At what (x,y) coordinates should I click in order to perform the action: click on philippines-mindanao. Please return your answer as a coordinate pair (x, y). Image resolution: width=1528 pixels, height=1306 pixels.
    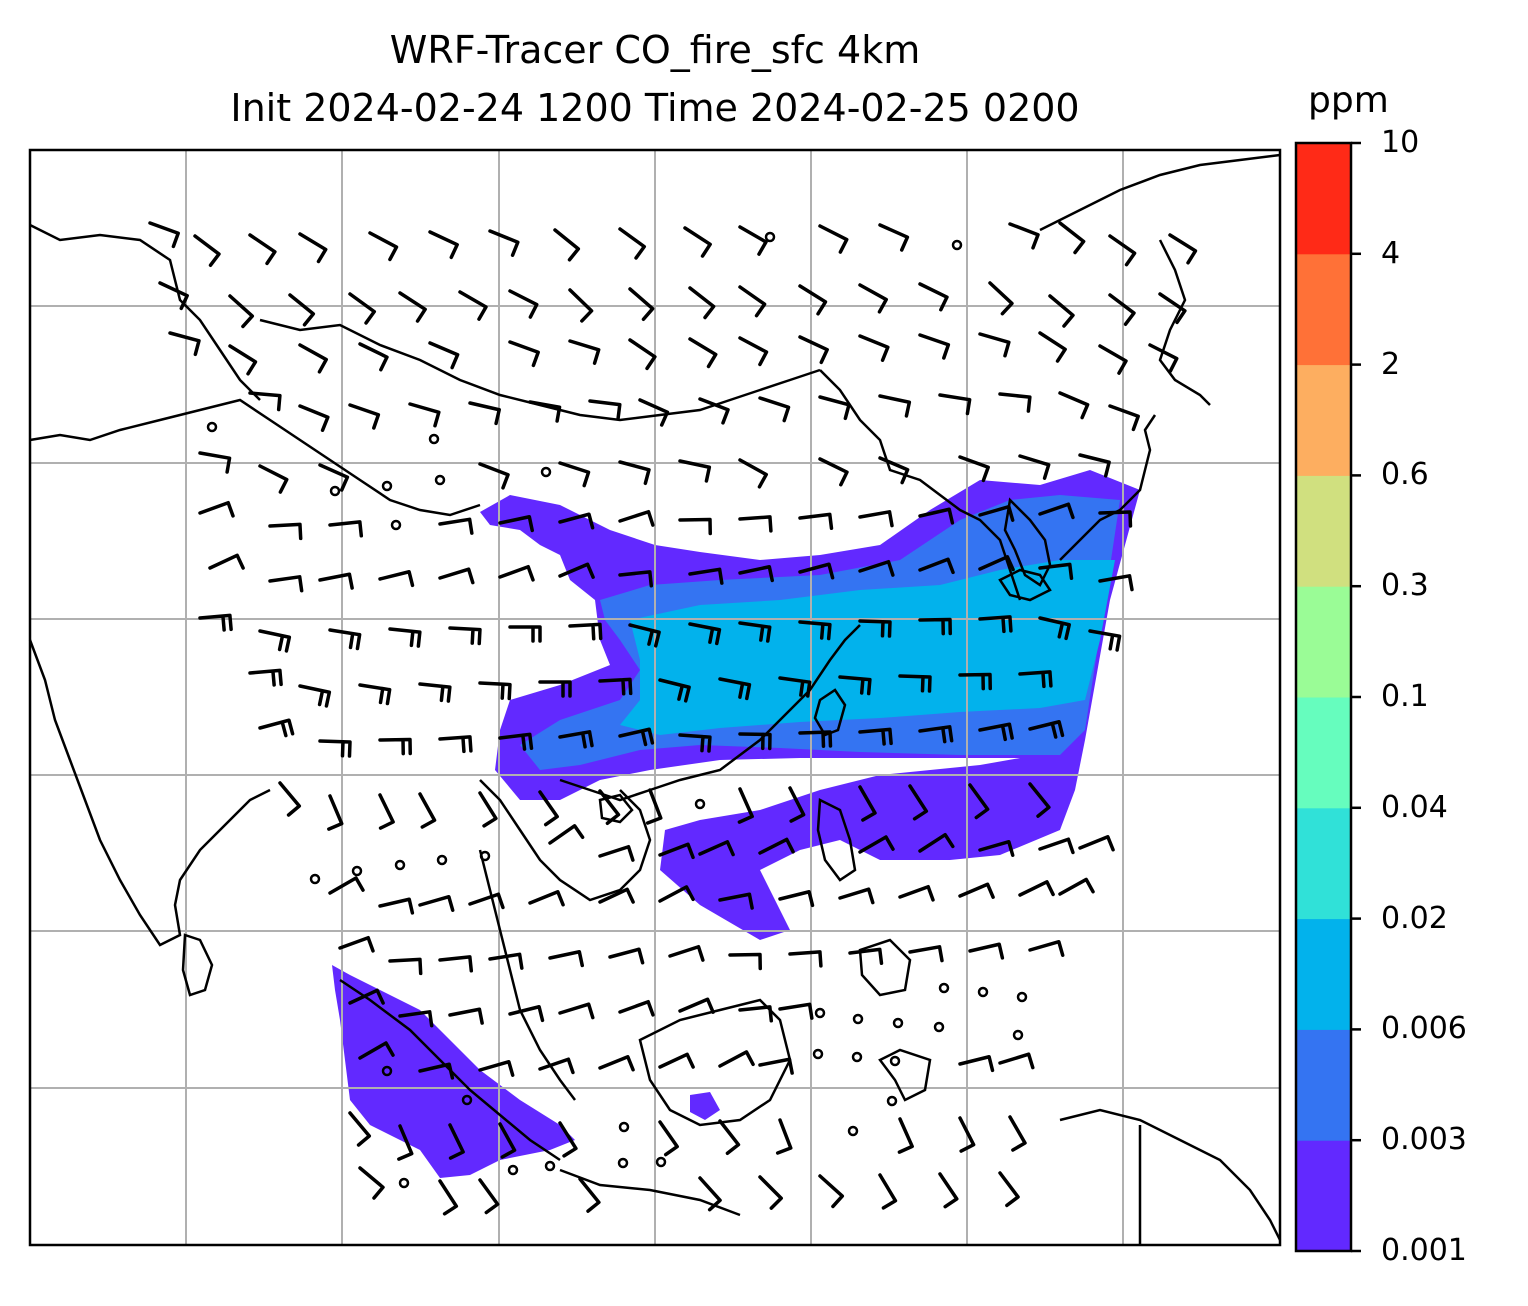
    Looking at the image, I should click on (885, 967).